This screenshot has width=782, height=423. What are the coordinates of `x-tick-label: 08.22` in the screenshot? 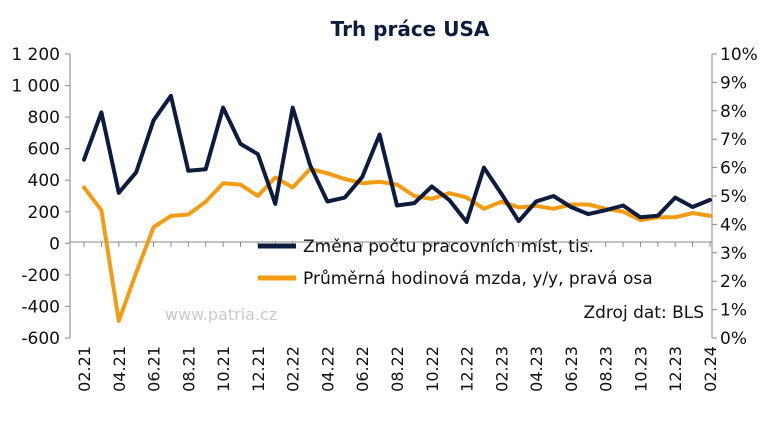 It's located at (397, 369).